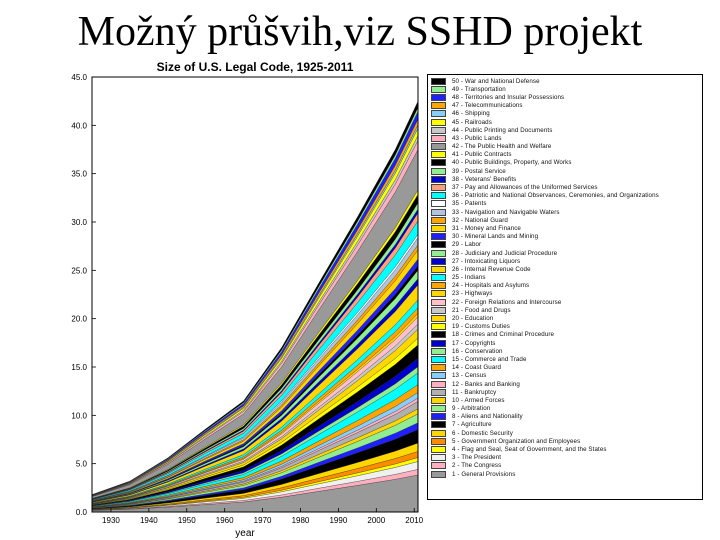 Image resolution: width=720 pixels, height=540 pixels. Describe the element at coordinates (565, 384) in the screenshot. I see `legend-entry: 12 - Banks and Banking` at that location.